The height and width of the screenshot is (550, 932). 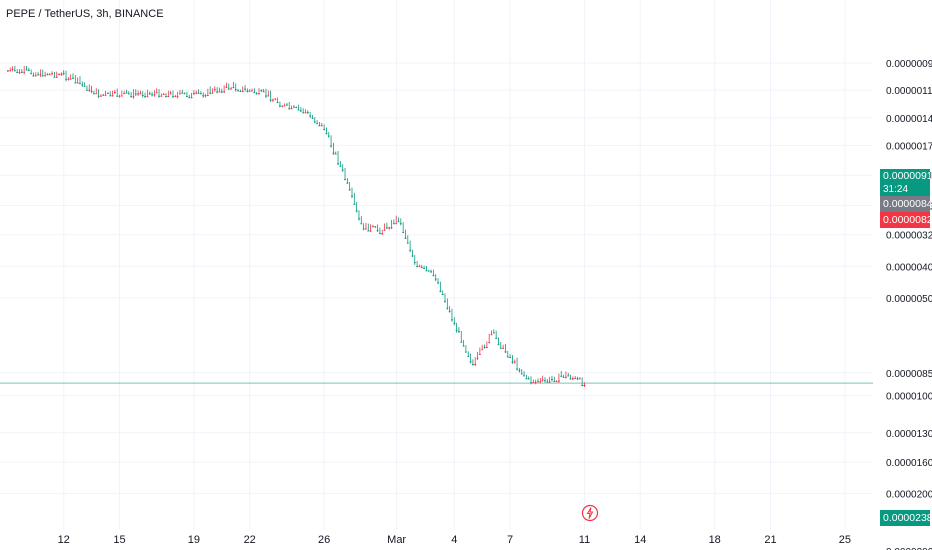 What do you see at coordinates (590, 513) in the screenshot?
I see `lightning-event-icon` at bounding box center [590, 513].